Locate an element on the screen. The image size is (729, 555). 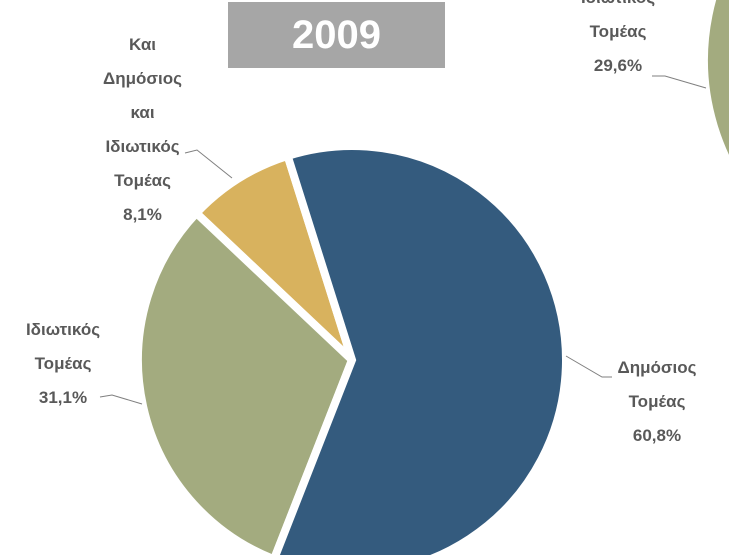
slice-label: Ιδιωτικός Τομέας 29,6% is located at coordinates (618, 41).